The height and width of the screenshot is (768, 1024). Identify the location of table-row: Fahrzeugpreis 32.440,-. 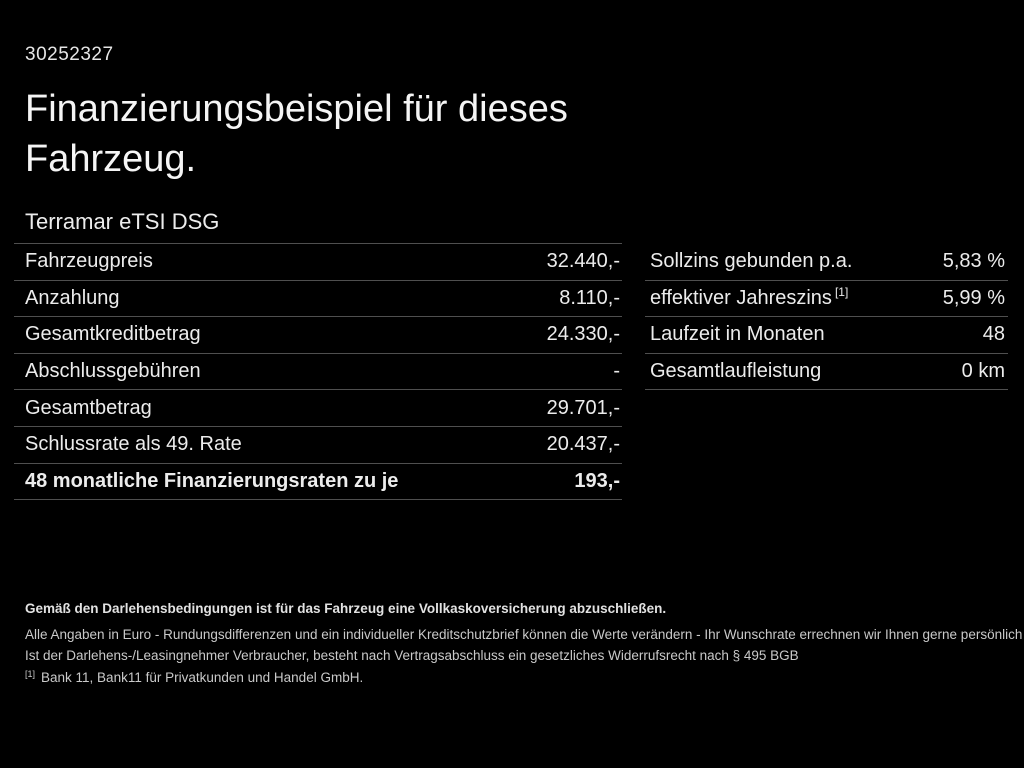
(318, 262).